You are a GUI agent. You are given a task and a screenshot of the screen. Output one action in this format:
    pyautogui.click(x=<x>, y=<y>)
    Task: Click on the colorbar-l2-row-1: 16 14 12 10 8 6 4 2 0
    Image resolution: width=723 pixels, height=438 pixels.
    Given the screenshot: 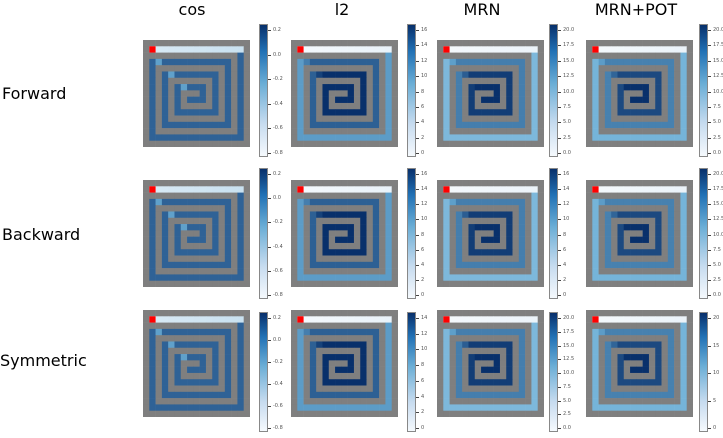 What is the action you would take?
    pyautogui.click(x=420, y=233)
    